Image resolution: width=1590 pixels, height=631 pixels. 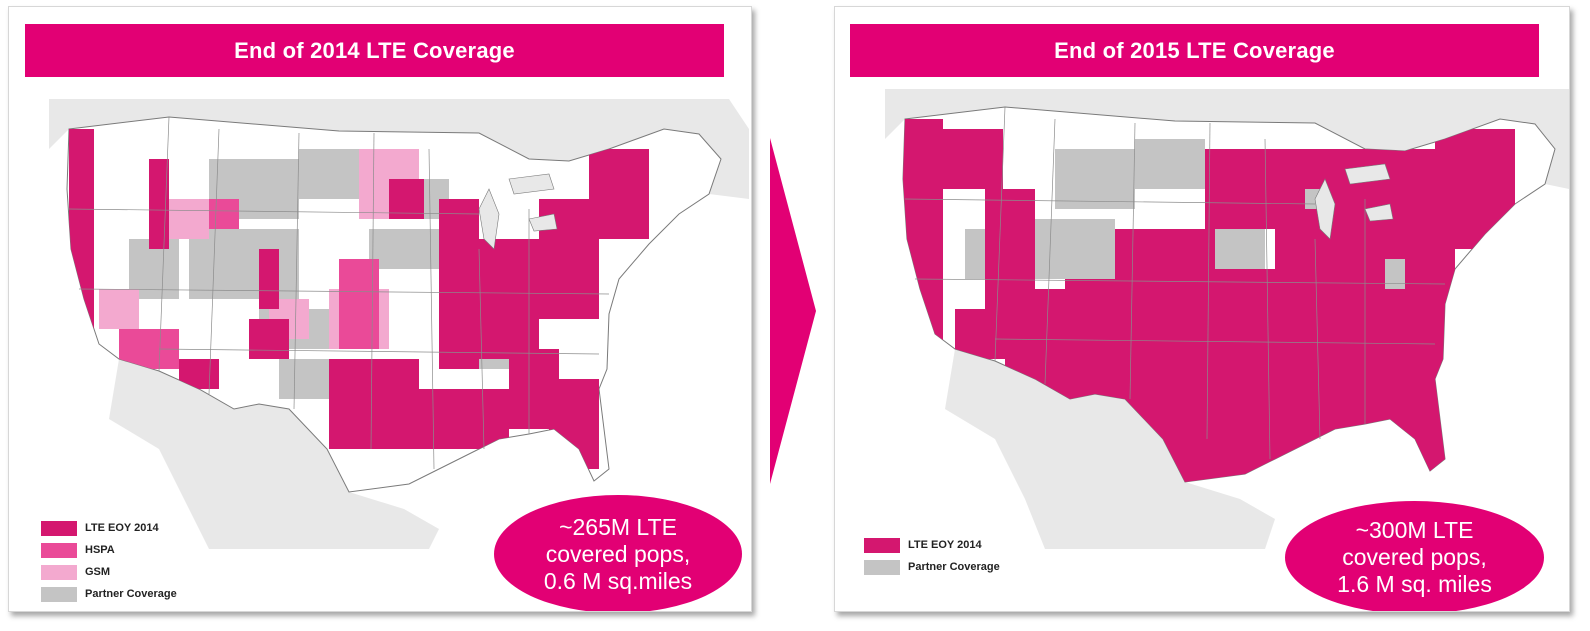 What do you see at coordinates (1414, 584) in the screenshot?
I see `callout-line-3: 1.6 M sq. miles` at bounding box center [1414, 584].